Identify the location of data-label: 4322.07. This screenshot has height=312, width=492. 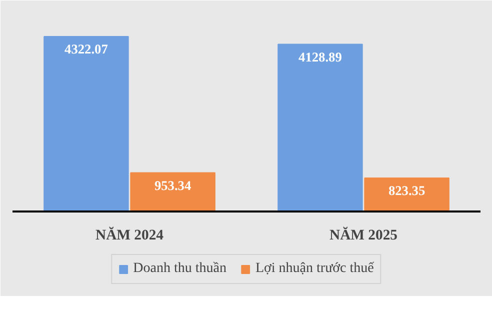
(86, 48).